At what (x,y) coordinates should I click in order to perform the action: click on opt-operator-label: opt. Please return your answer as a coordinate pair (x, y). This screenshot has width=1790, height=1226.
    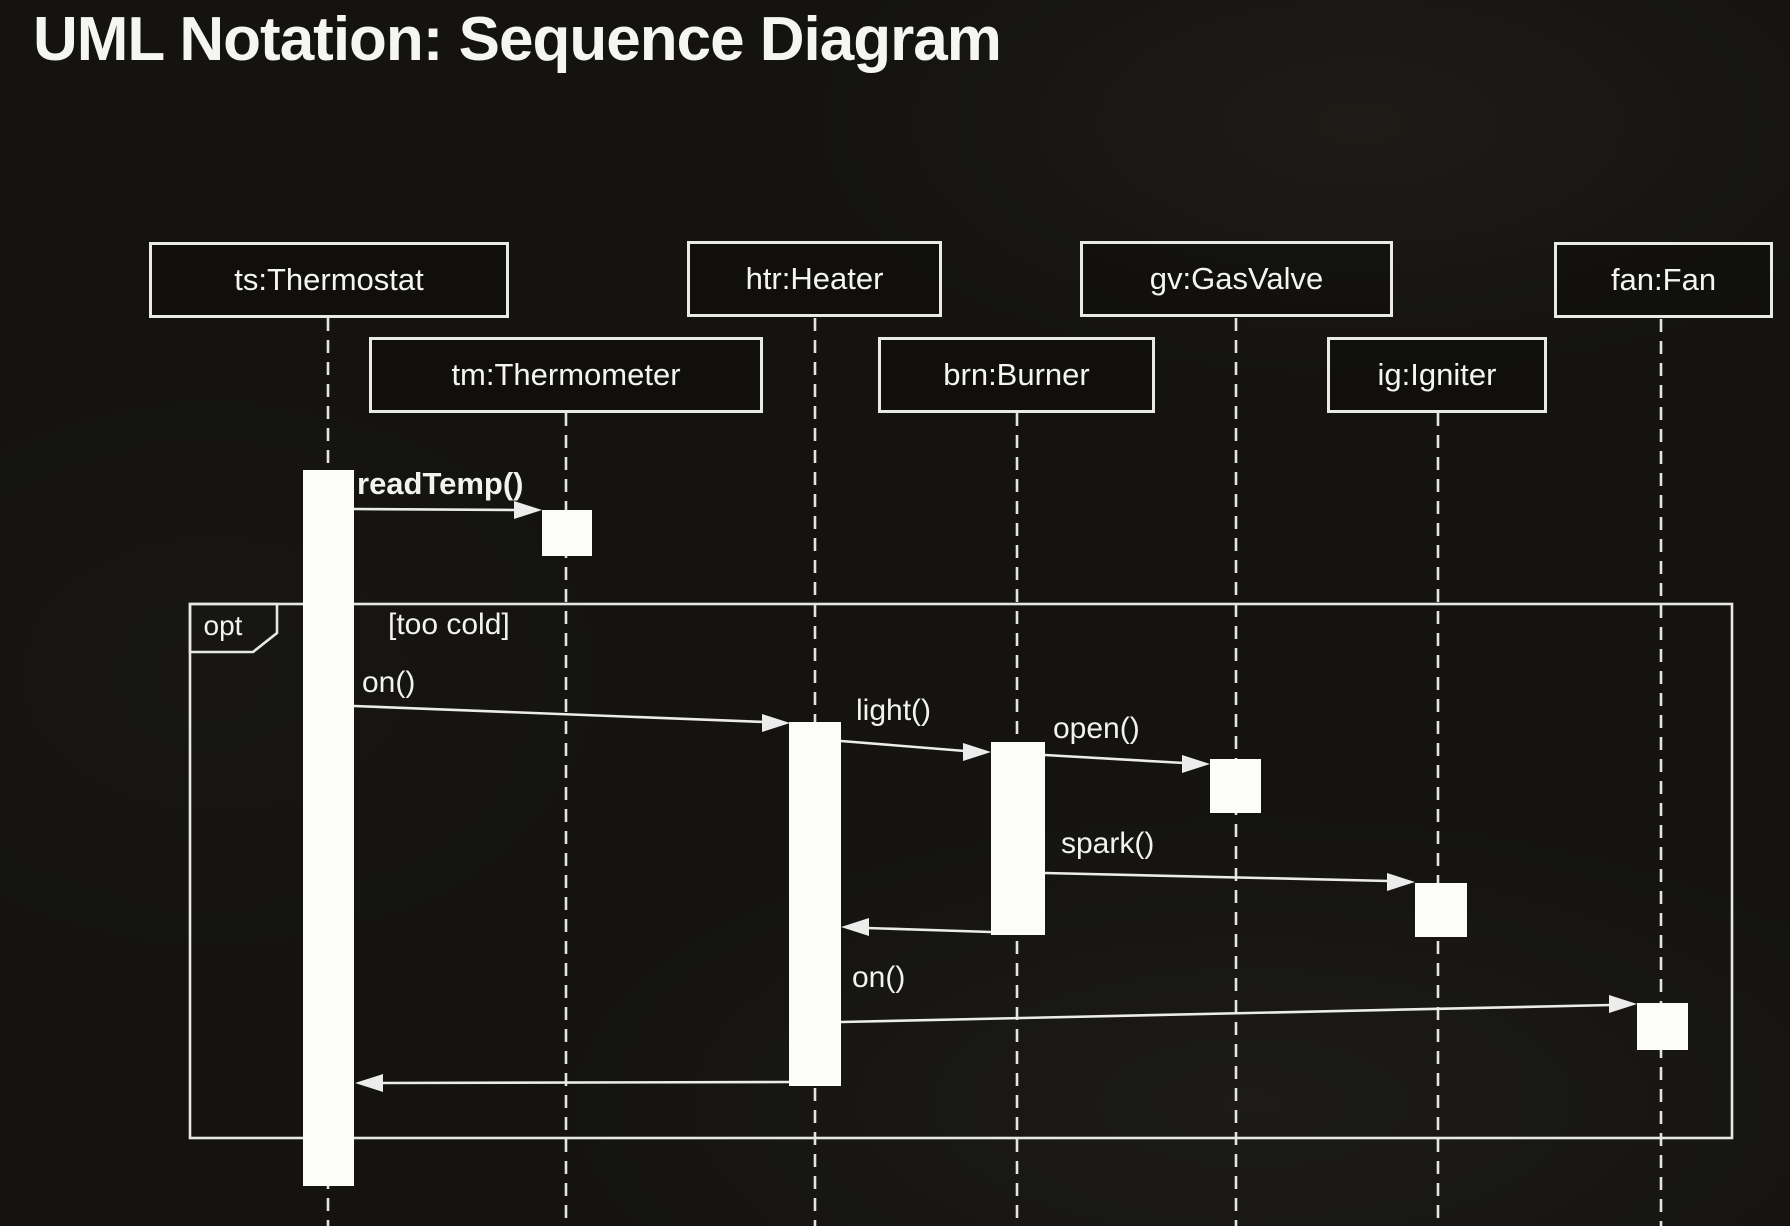
    Looking at the image, I should click on (223, 625).